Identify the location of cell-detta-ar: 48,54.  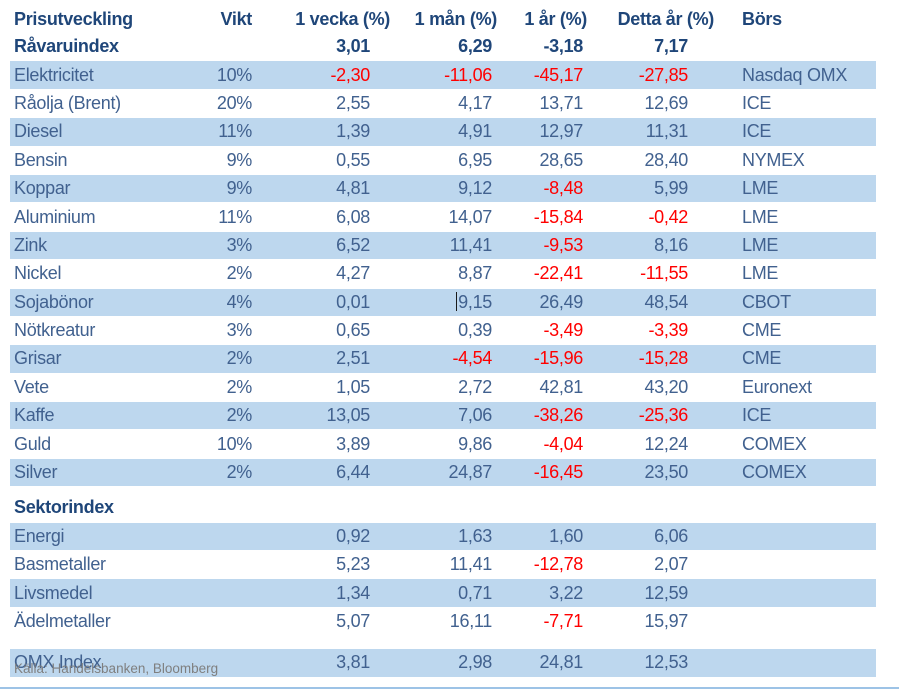
(666, 301).